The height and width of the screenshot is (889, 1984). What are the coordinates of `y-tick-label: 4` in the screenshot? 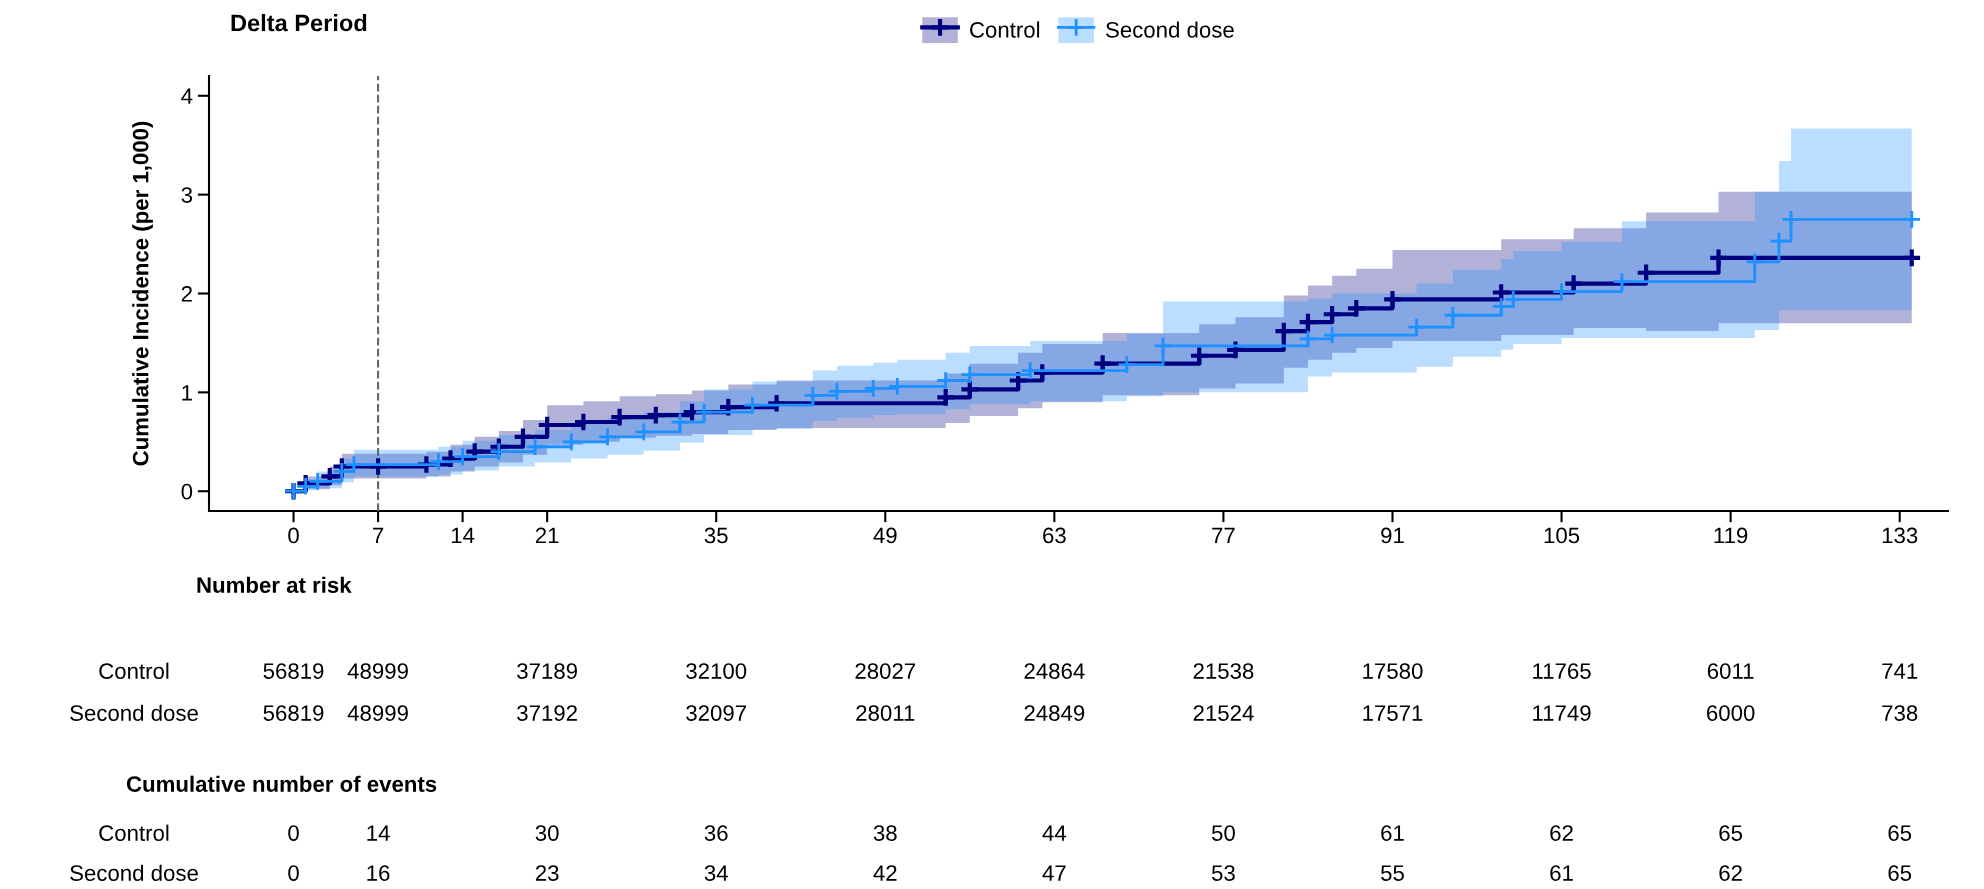 It's located at (187, 96).